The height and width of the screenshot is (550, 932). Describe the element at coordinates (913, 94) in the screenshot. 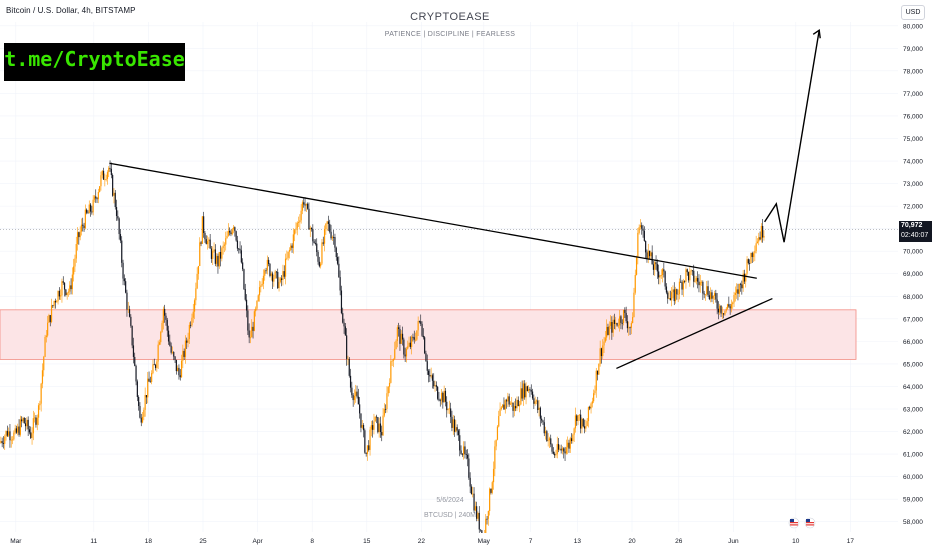

I see `price-tick-label: 77,000` at that location.